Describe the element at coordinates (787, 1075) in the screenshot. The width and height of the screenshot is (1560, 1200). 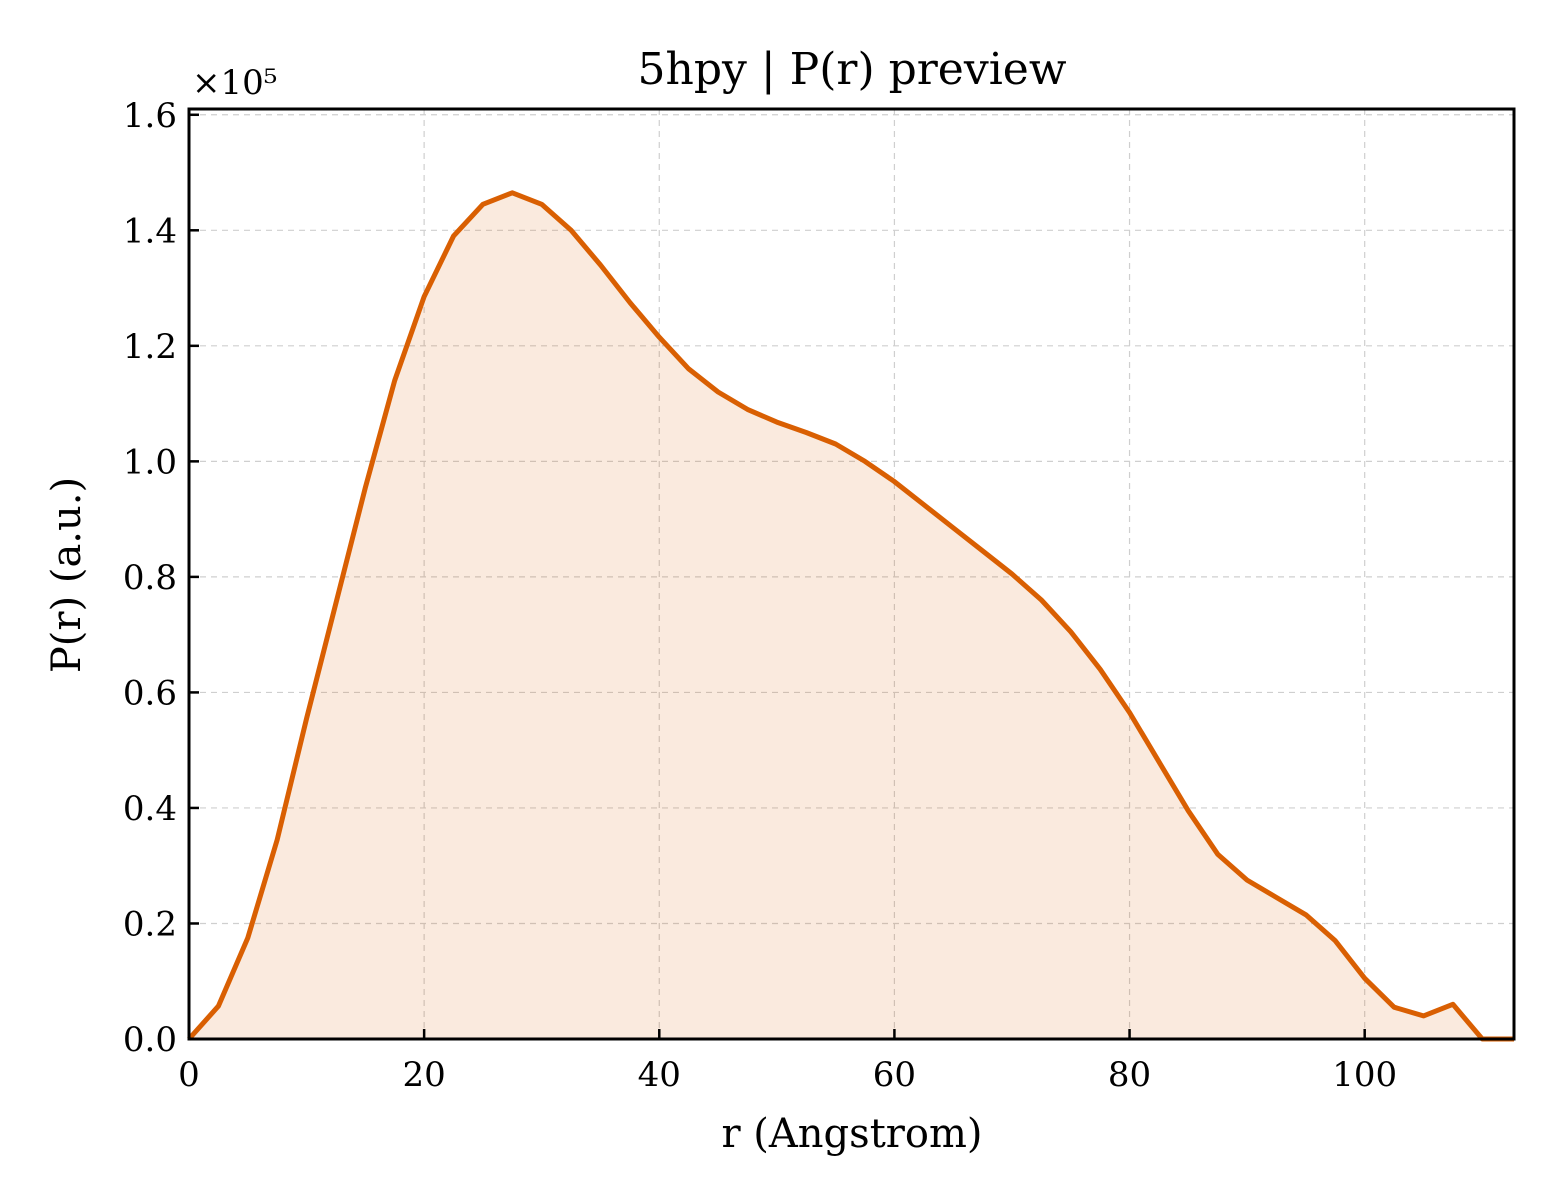
I see `x-tick-labels: 0 20 40 60 80 100` at that location.